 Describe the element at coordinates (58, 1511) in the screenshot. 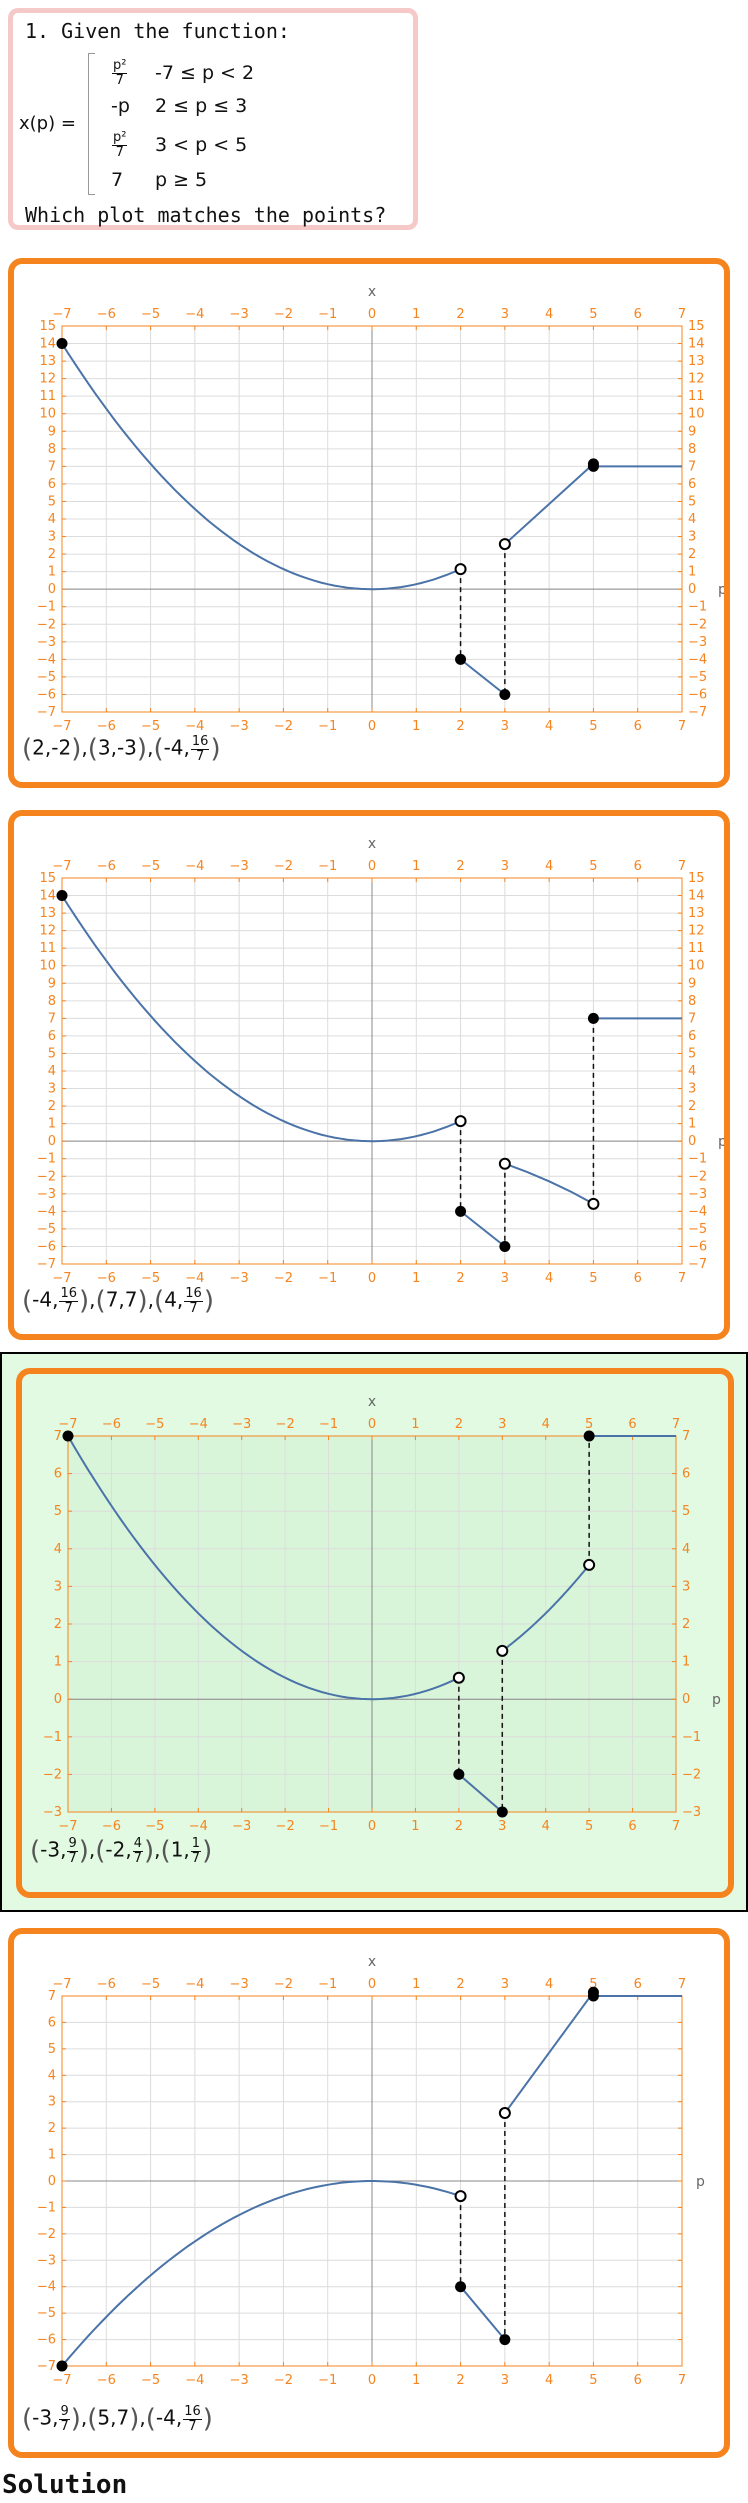

I see `y-tick-label-left: 5` at that location.